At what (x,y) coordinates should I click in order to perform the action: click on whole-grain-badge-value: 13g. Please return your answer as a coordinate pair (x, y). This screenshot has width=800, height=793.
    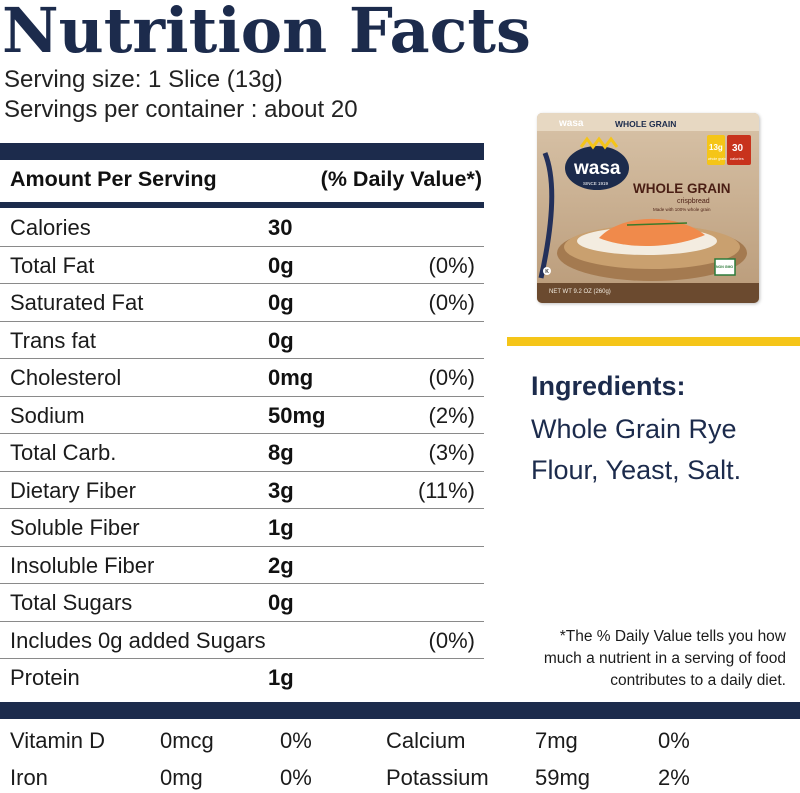
    Looking at the image, I should click on (716, 147).